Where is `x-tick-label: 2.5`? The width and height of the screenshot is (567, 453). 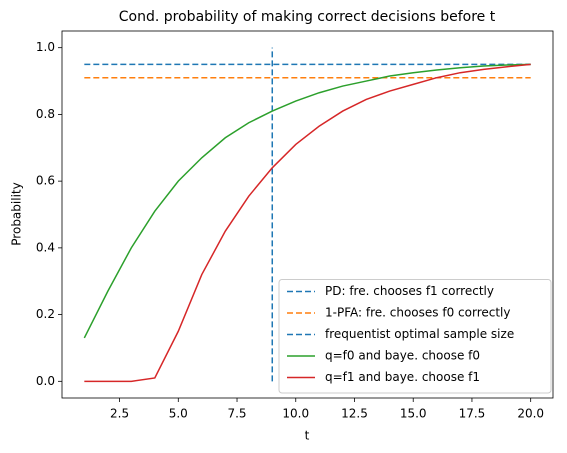
x-tick-label: 2.5 is located at coordinates (119, 414).